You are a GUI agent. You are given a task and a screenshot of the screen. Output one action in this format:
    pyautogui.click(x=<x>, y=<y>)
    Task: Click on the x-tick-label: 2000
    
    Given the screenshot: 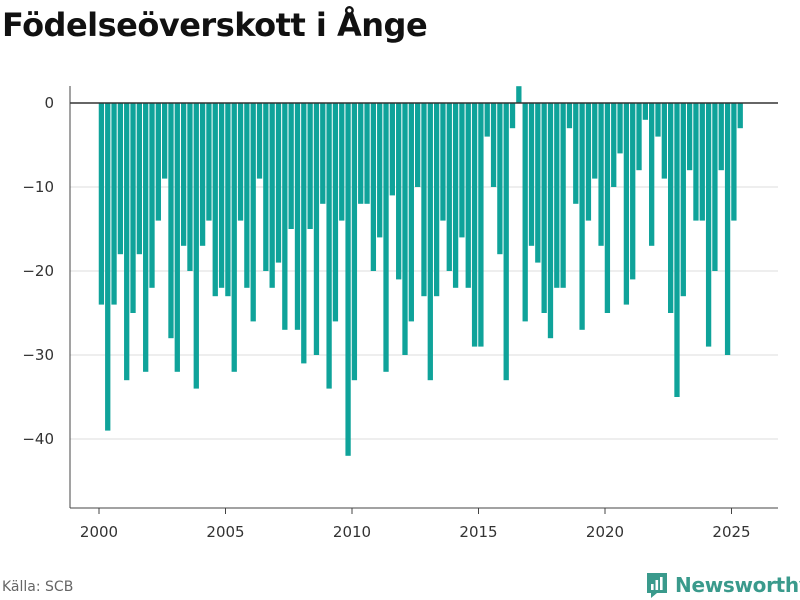 What is the action you would take?
    pyautogui.click(x=99, y=532)
    